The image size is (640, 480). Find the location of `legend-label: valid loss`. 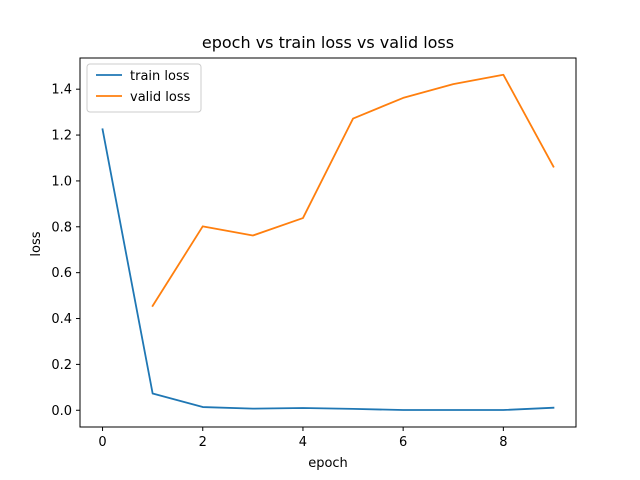

legend-label: valid loss is located at coordinates (160, 97).